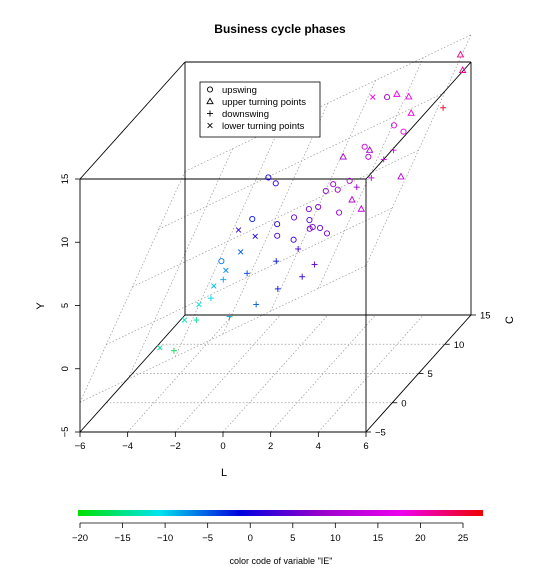 Image resolution: width=548 pixels, height=582 pixels. I want to click on legend-label-upper-turning-points: upper turning points, so click(264, 102).